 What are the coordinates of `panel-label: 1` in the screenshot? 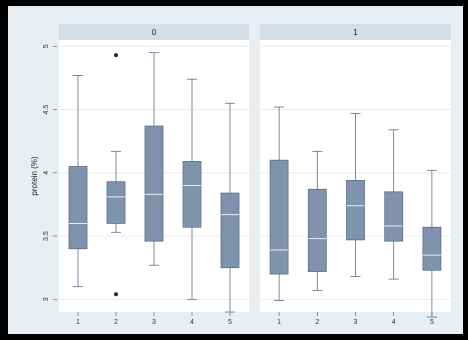 It's located at (355, 32).